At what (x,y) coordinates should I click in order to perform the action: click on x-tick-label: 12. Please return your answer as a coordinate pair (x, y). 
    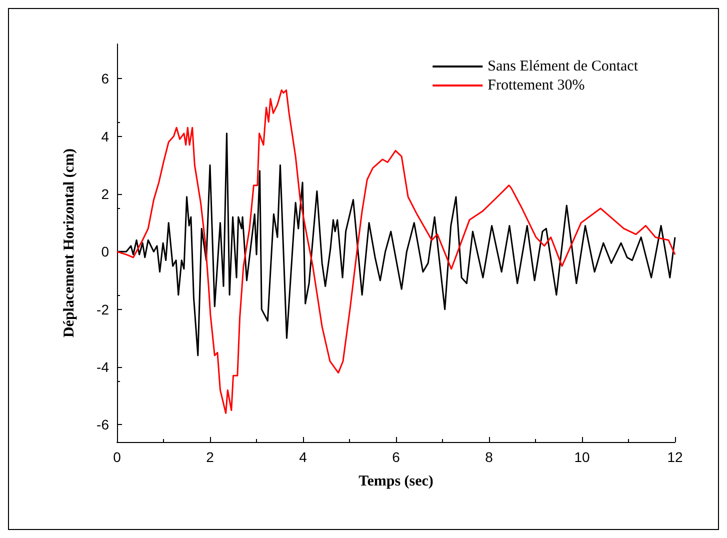
    Looking at the image, I should click on (675, 457).